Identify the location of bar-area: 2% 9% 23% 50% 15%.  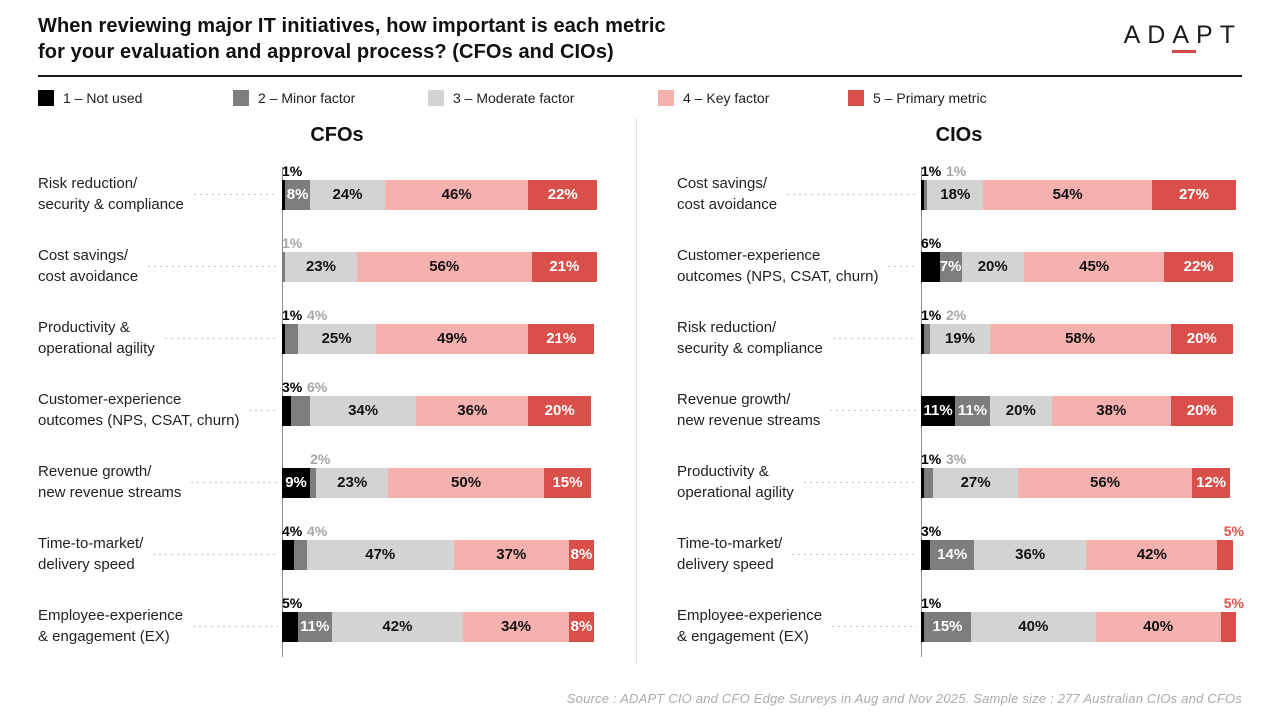
(442, 483).